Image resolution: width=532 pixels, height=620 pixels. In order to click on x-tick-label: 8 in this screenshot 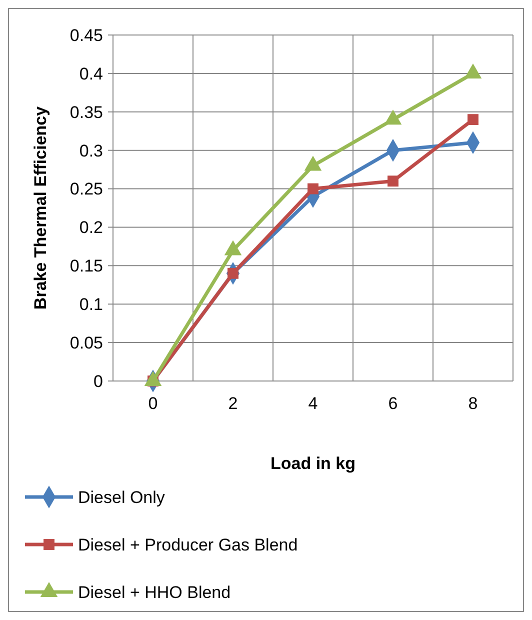, I will do `click(473, 403)`.